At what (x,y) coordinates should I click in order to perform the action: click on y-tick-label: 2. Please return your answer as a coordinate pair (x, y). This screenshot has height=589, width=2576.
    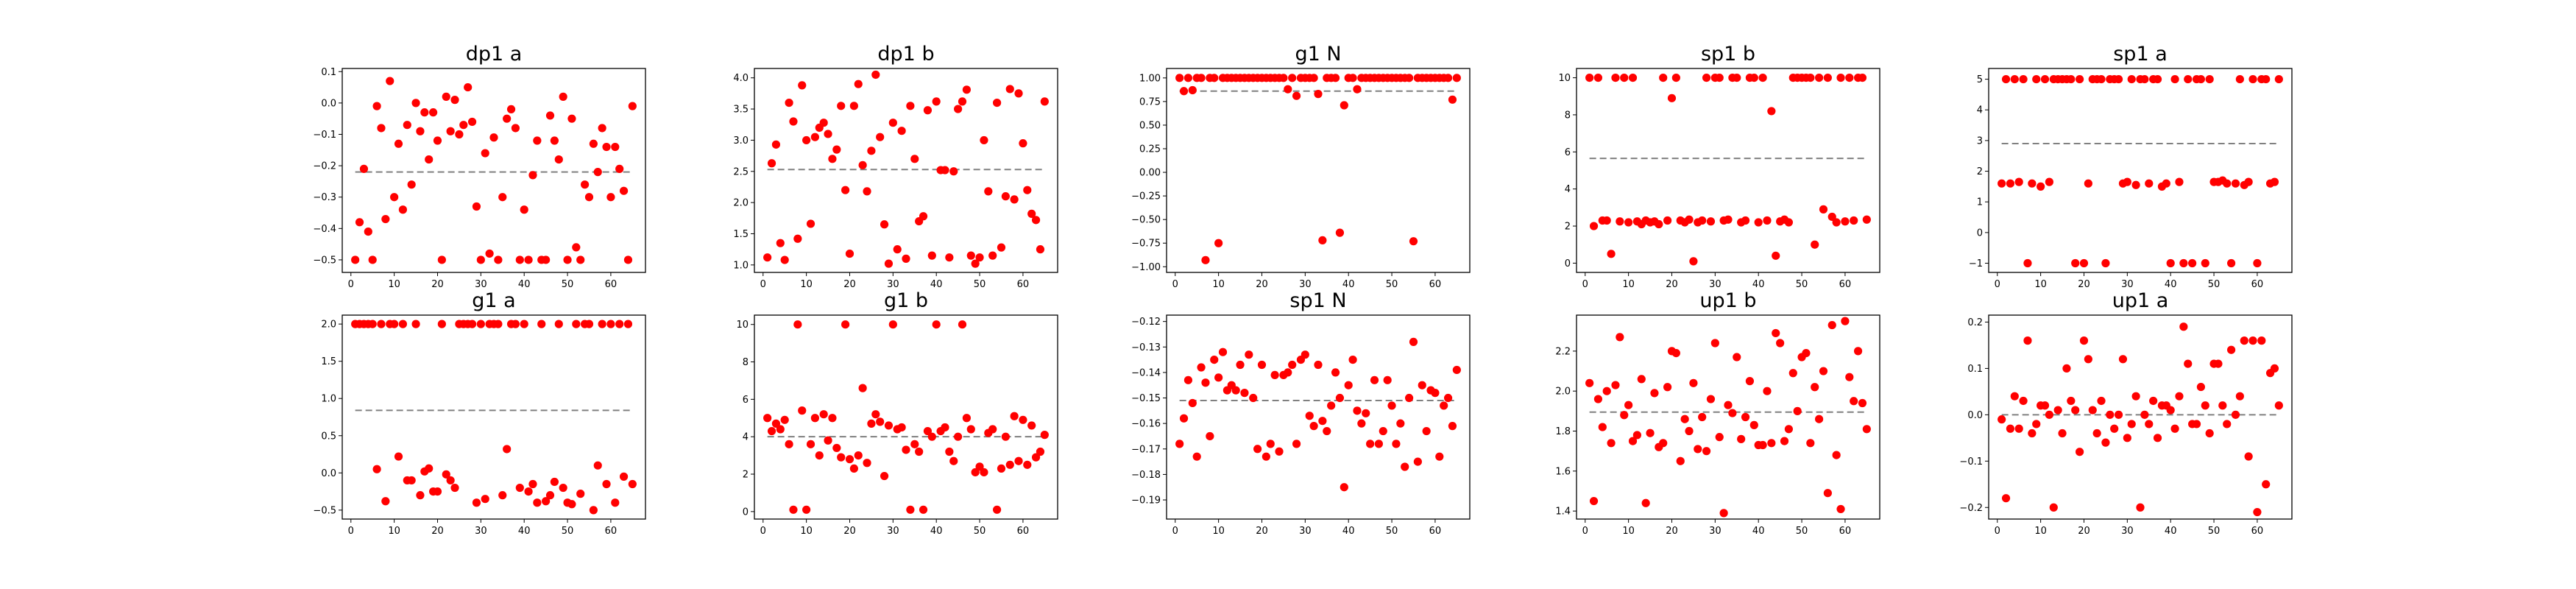
    Looking at the image, I should click on (1568, 227).